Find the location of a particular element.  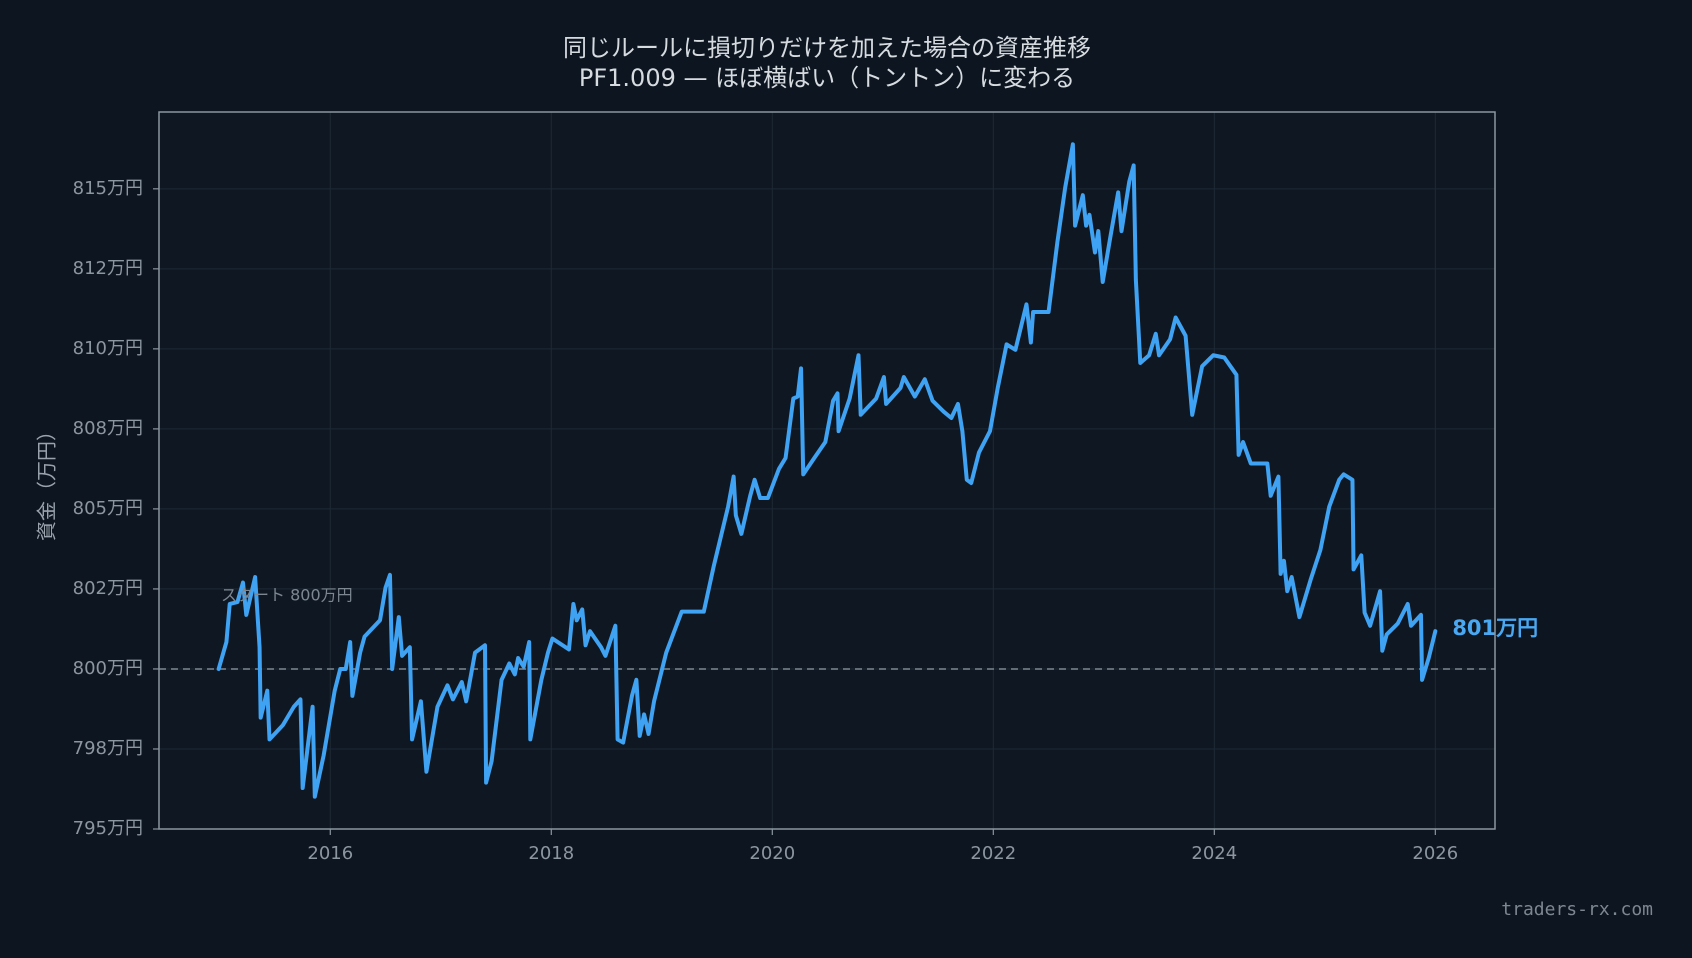

x-tick-label: 2026 is located at coordinates (1435, 853).